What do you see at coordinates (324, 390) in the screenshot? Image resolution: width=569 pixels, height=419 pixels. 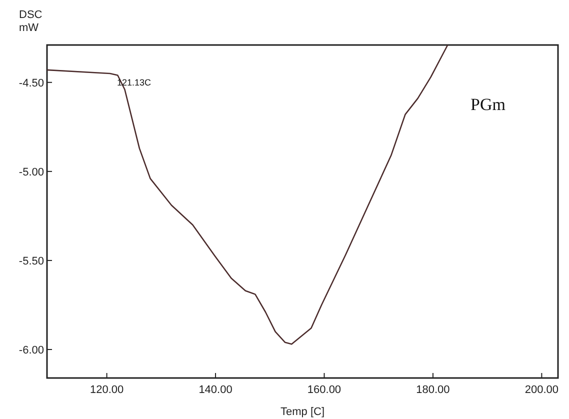 I see `x-tick-label: 160.00` at bounding box center [324, 390].